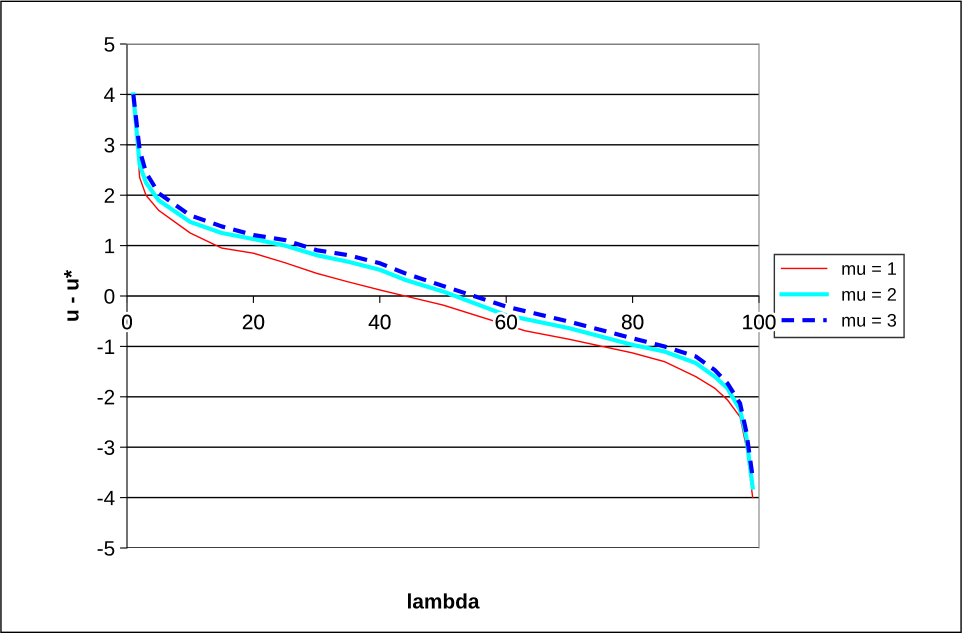  What do you see at coordinates (253, 322) in the screenshot?
I see `x-tick-label: 20` at bounding box center [253, 322].